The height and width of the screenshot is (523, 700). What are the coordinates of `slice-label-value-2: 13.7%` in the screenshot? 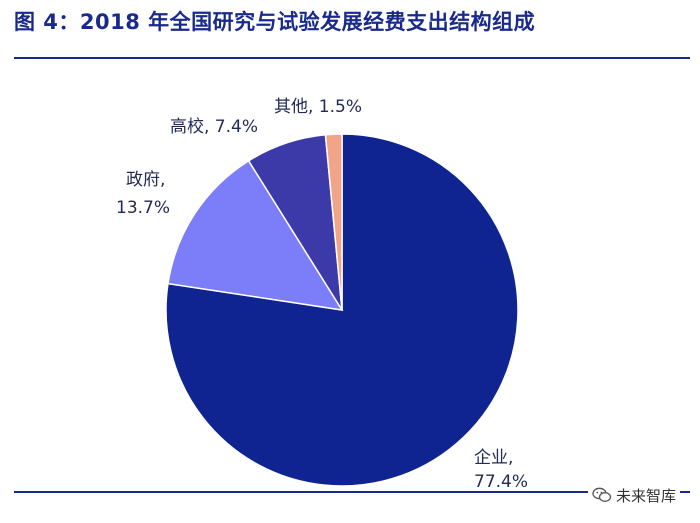 It's located at (143, 208).